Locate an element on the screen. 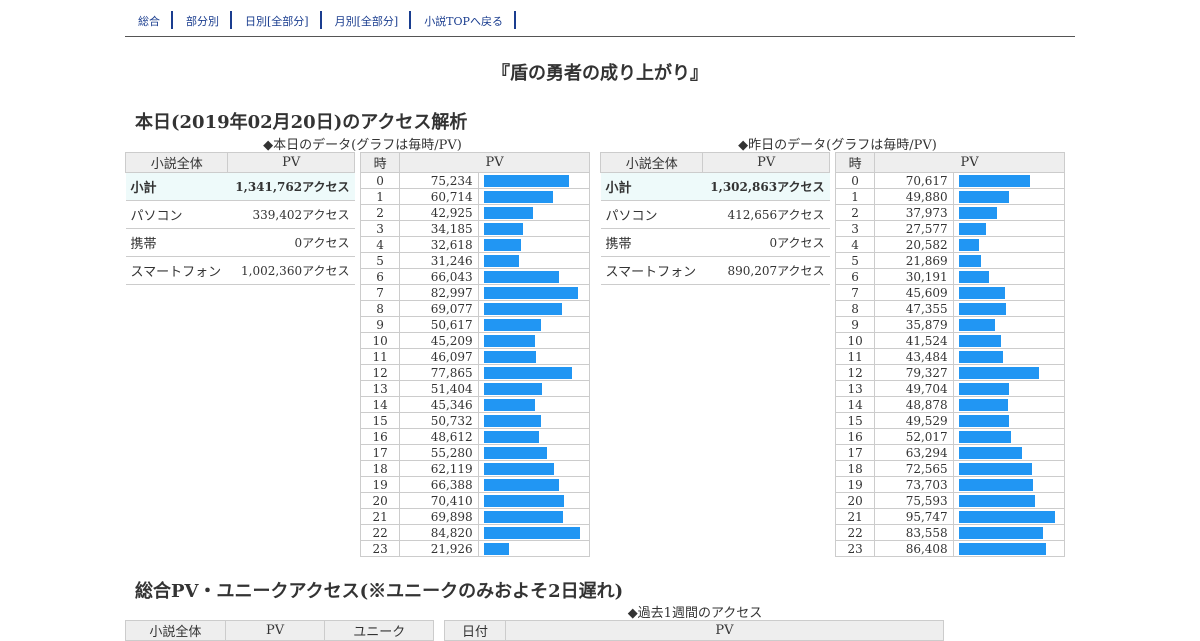  top-nav: 総合 部分別 日別[全部分] 月別[全部分] 小説TOPへ戻る is located at coordinates (320, 21).